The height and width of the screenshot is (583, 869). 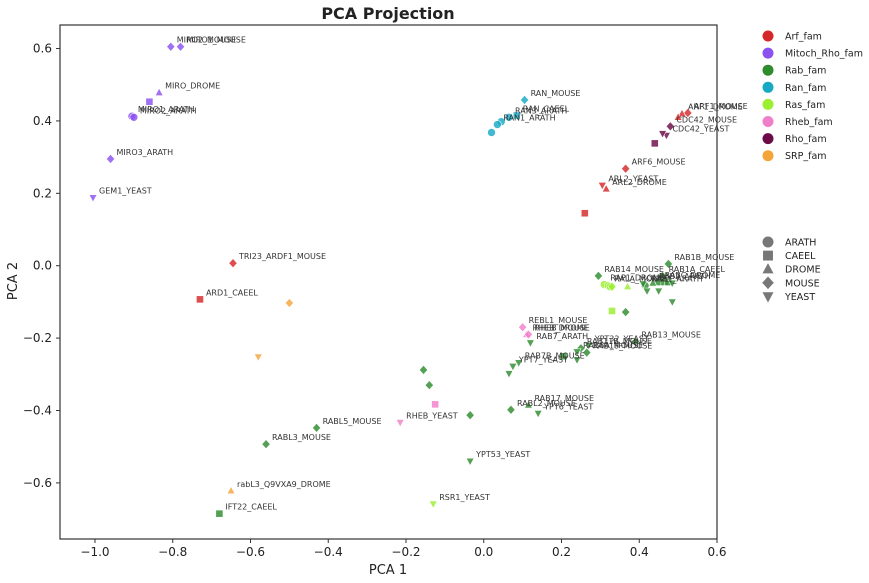 I want to click on point-label: ARL2_YEAST, so click(x=633, y=178).